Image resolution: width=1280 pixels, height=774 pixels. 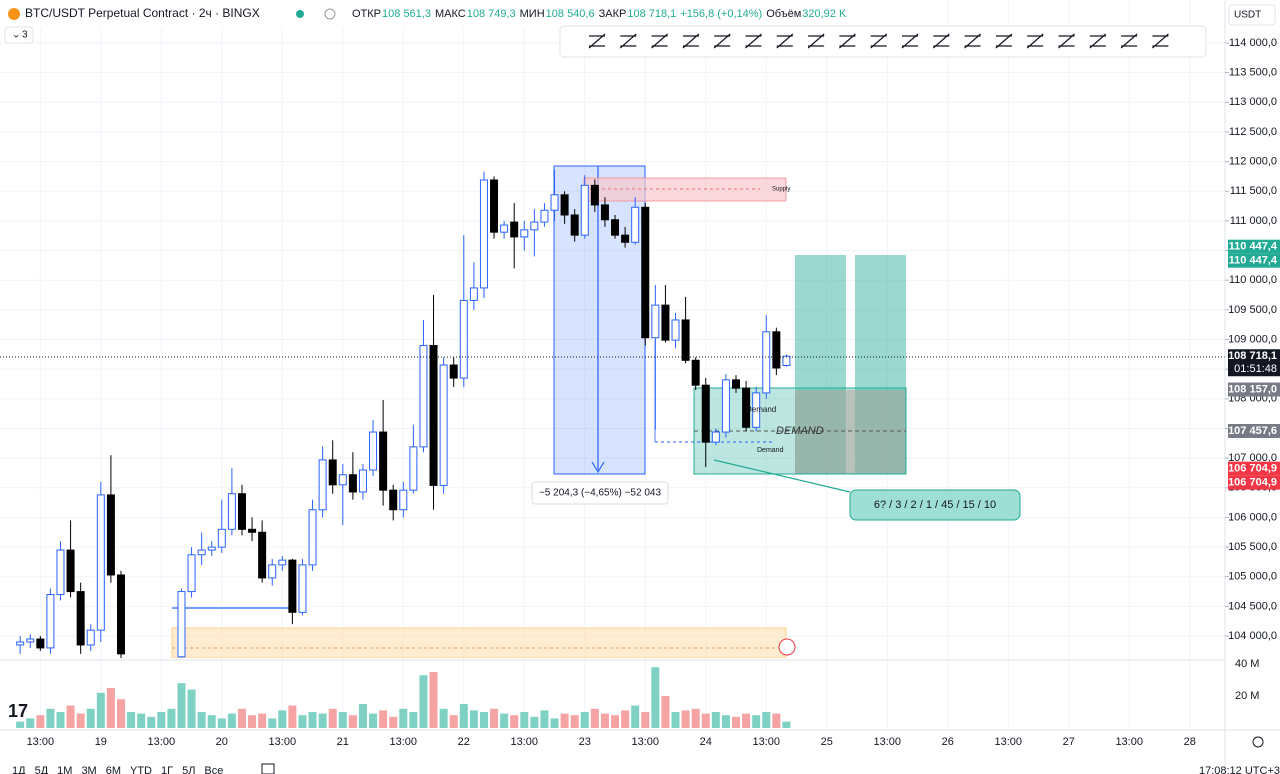 What do you see at coordinates (787, 647) in the screenshot?
I see `alert-icon` at bounding box center [787, 647].